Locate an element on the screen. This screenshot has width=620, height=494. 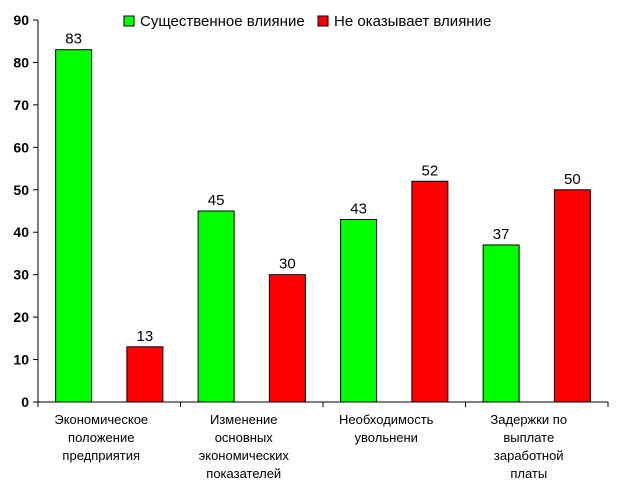
category-label: основных is located at coordinates (244, 437).